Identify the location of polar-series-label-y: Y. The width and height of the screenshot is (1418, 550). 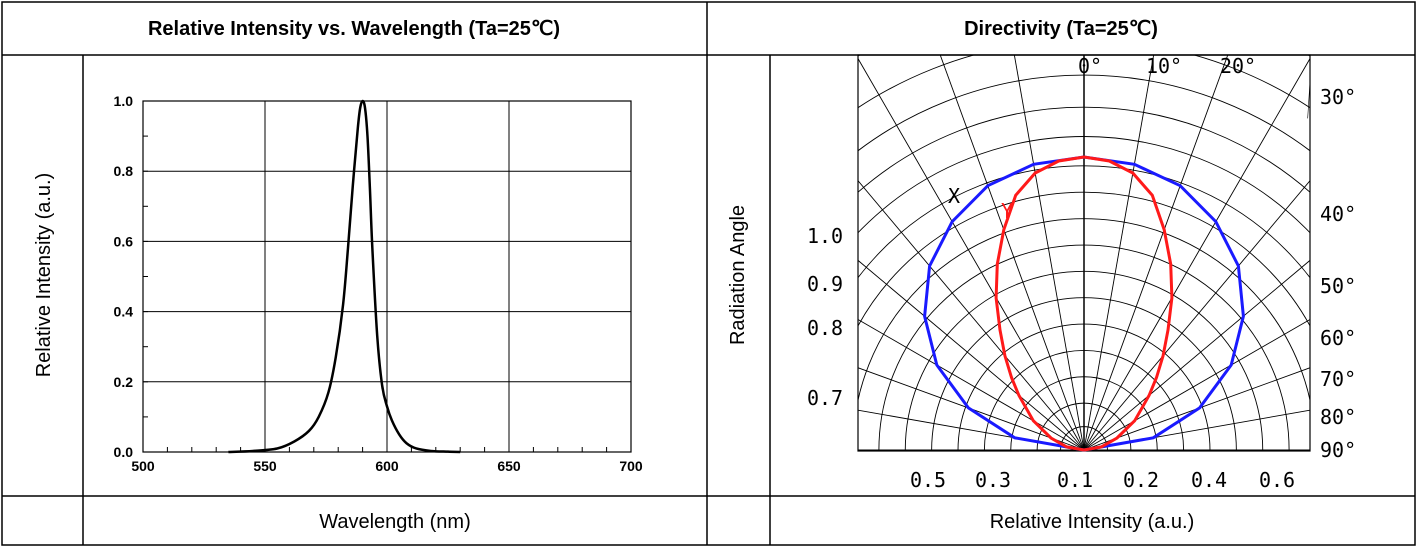
(1007, 211).